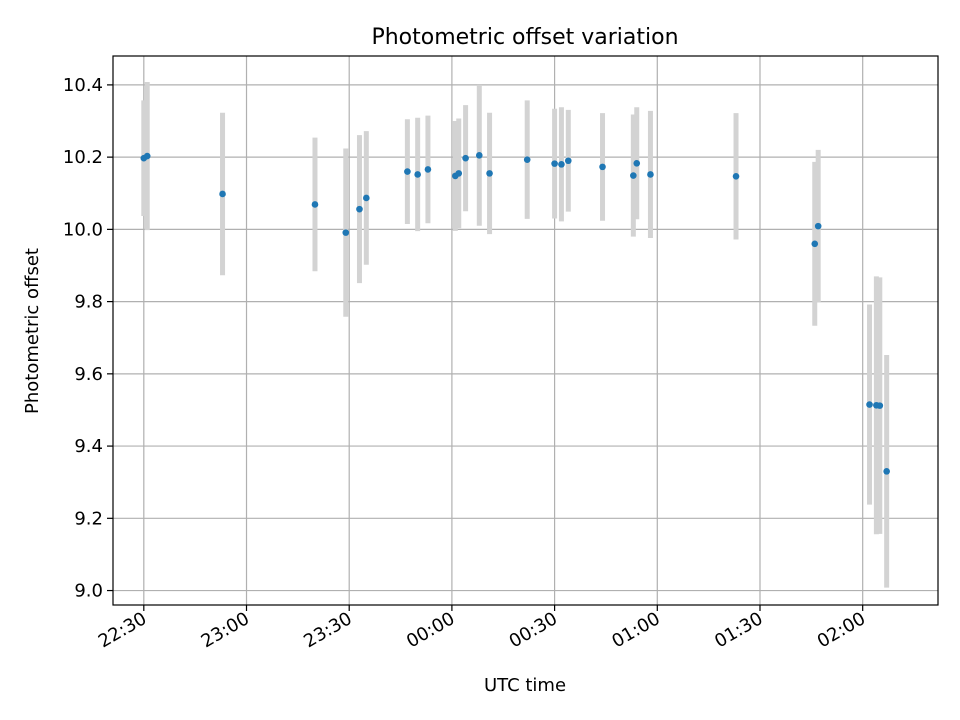 The height and width of the screenshot is (720, 960). Describe the element at coordinates (524, 37) in the screenshot. I see `chart-title: Photometric offset variation` at that location.